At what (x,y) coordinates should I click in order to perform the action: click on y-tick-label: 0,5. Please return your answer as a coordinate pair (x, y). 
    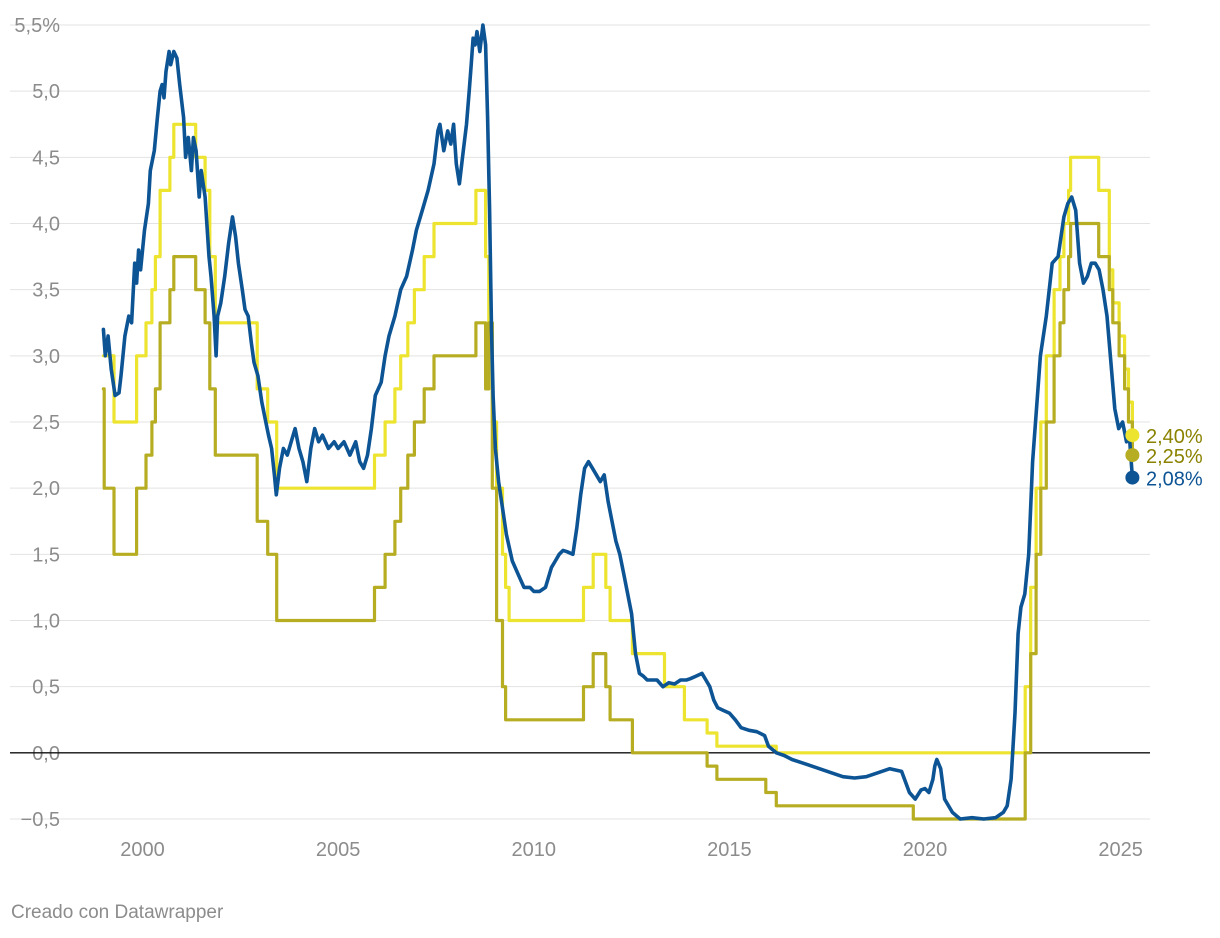
    Looking at the image, I should click on (46, 688).